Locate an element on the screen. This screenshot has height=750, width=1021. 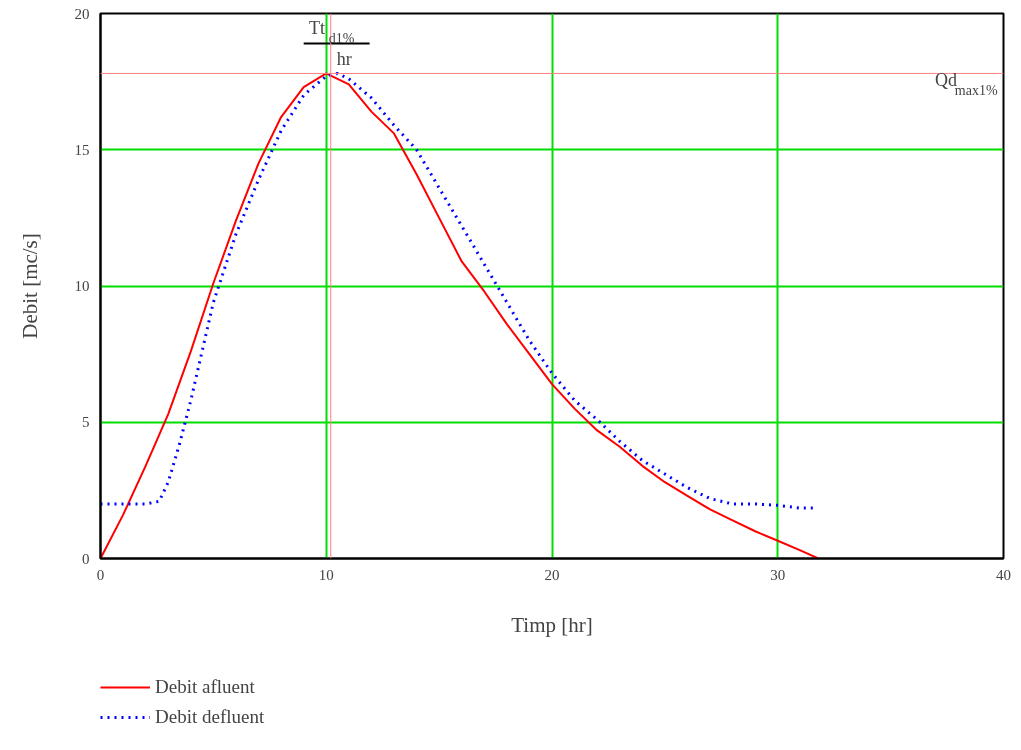
x-axis-title: Timp [hr] is located at coordinates (552, 624).